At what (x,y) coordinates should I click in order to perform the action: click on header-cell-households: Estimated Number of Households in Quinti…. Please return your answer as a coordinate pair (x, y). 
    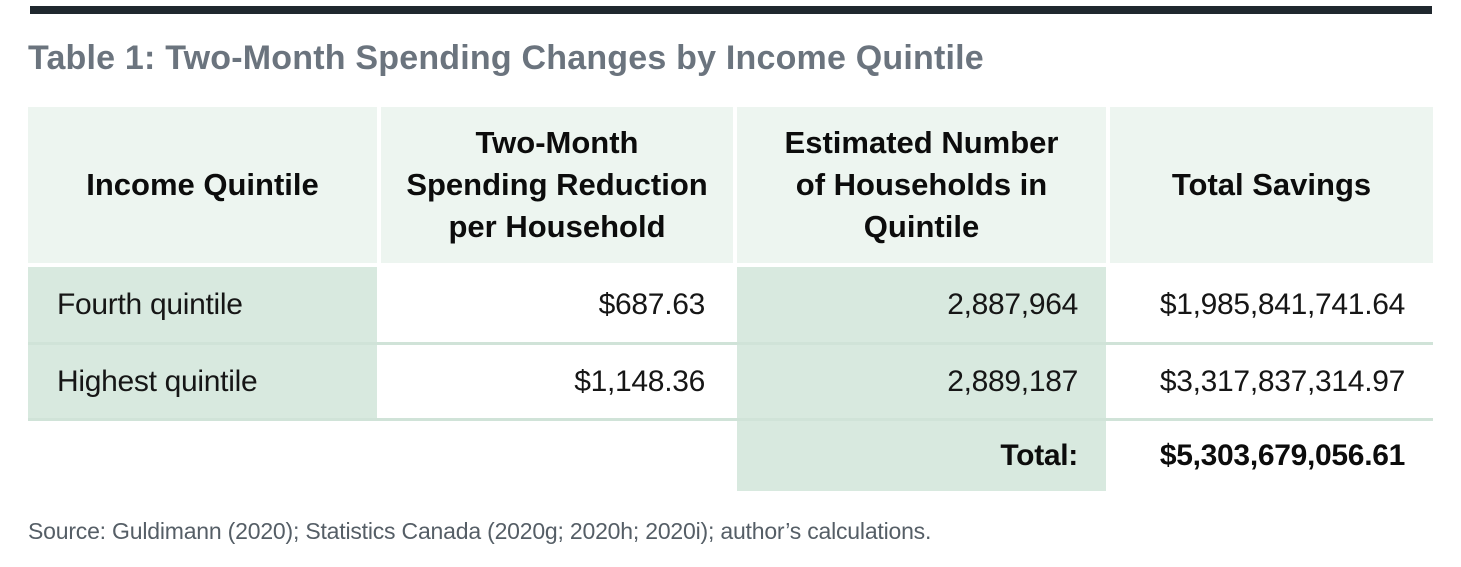
    Looking at the image, I should click on (921, 185).